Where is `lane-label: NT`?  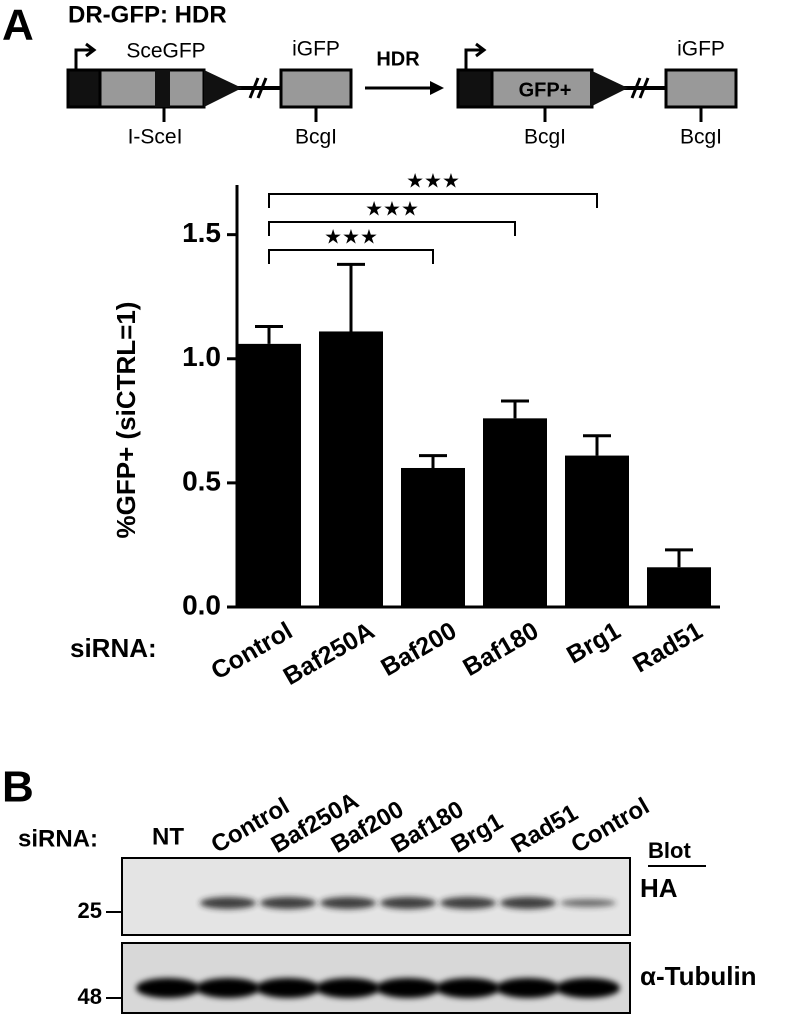 lane-label: NT is located at coordinates (168, 836).